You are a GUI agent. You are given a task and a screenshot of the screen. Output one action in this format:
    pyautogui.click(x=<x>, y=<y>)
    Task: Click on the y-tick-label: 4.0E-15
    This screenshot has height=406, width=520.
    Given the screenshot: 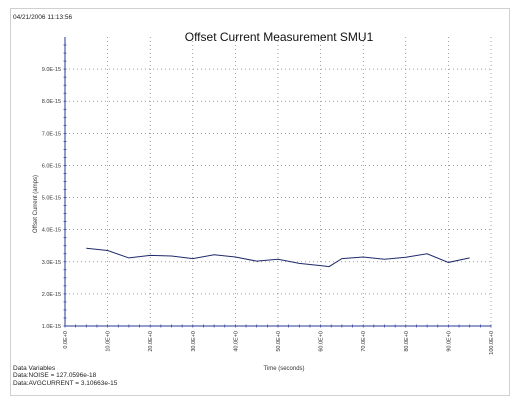 What is the action you would take?
    pyautogui.click(x=51, y=231)
    